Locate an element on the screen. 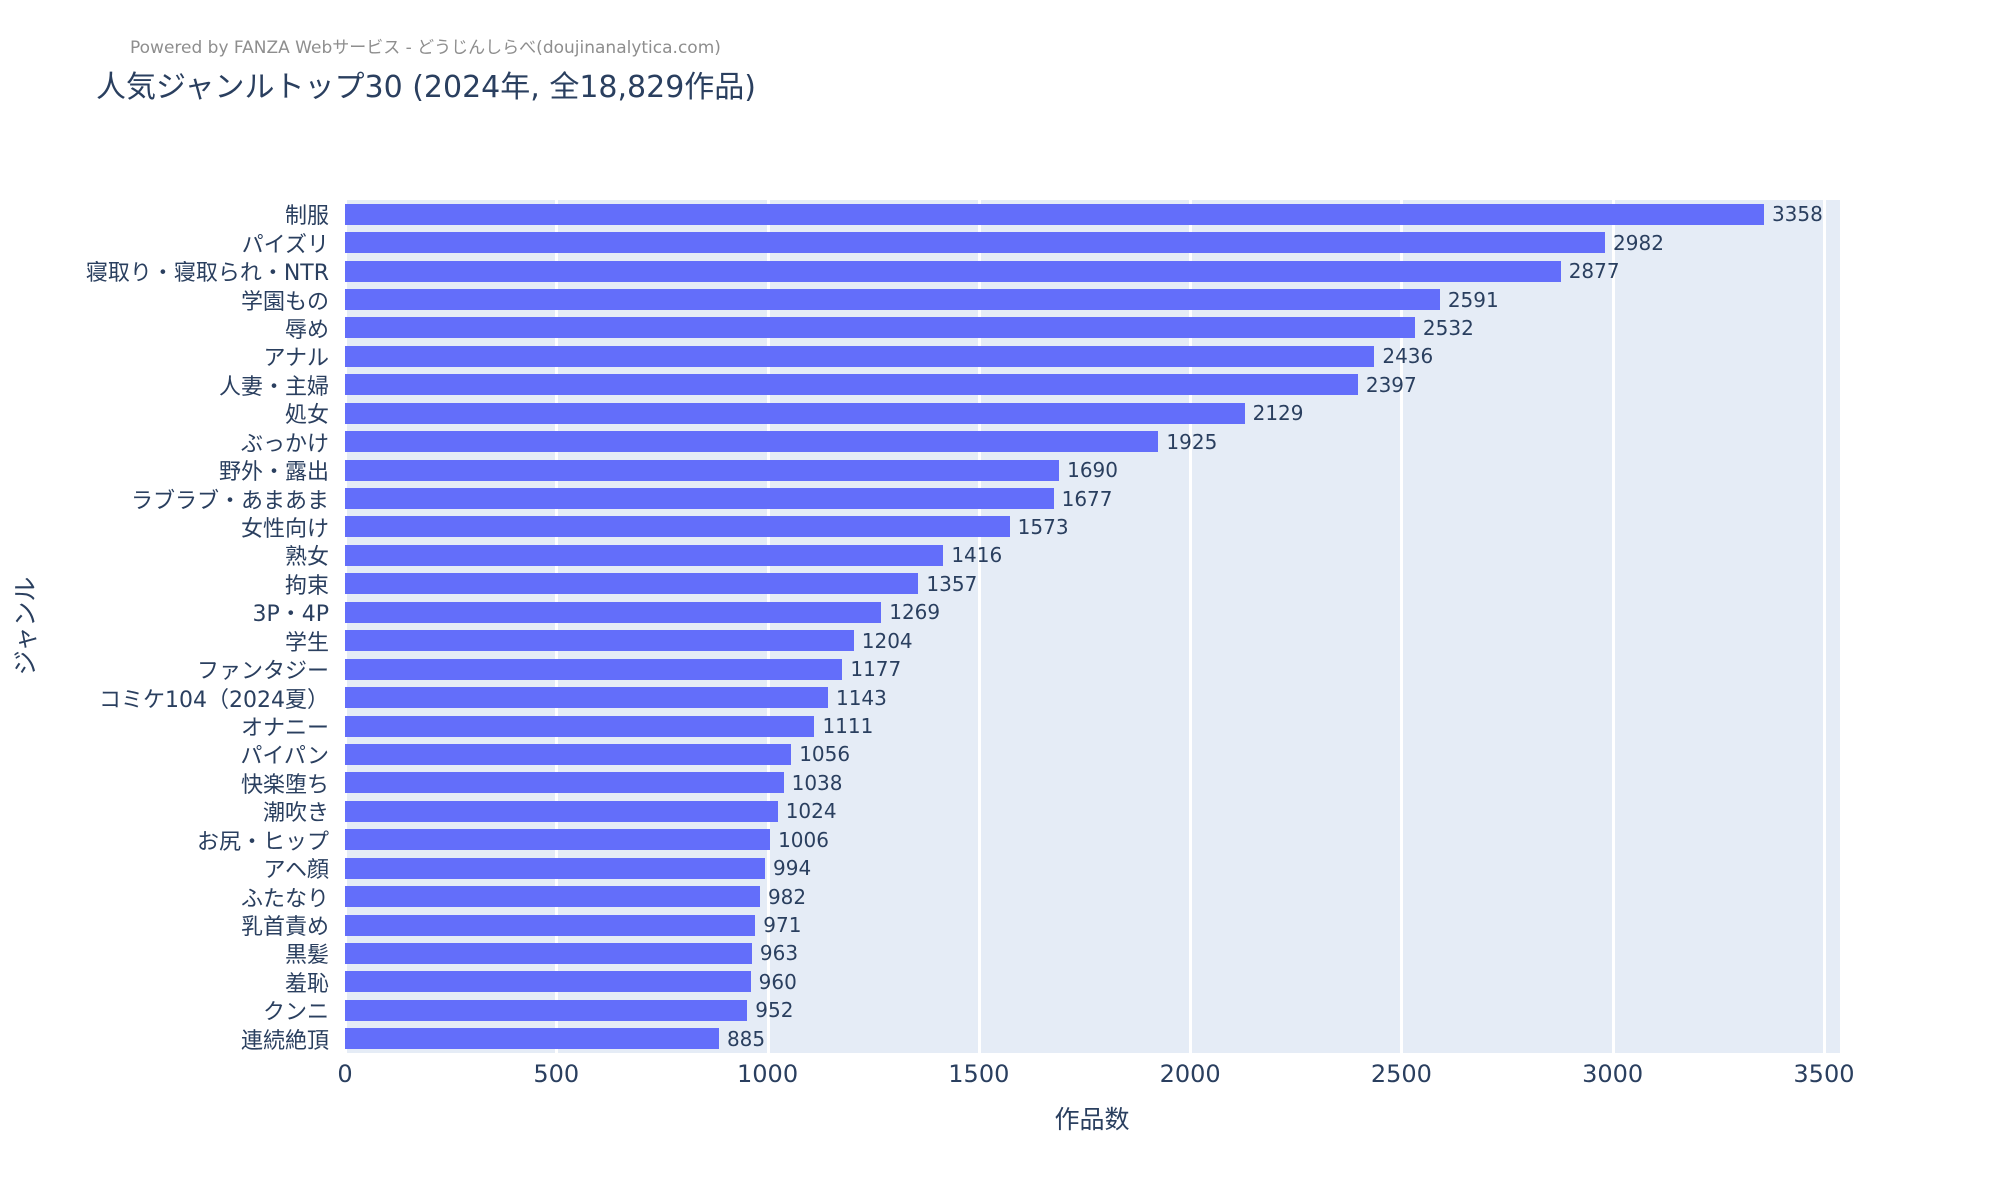 This screenshot has width=2000, height=1200. y-tick-label: 辱め is located at coordinates (306, 330).